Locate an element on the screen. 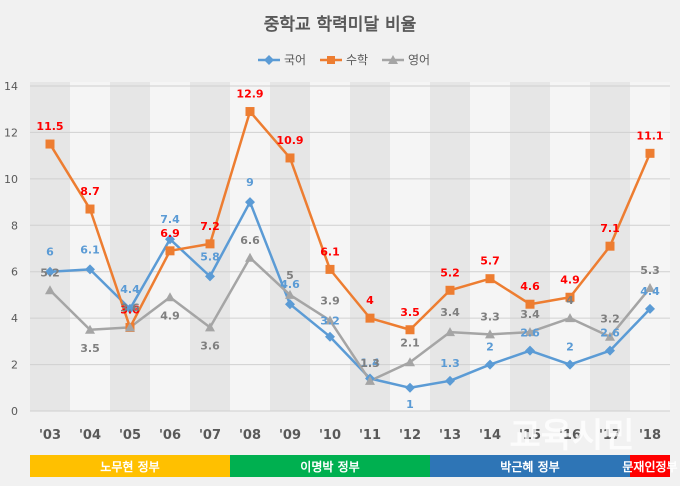 This screenshot has width=680, height=486. chart-title: 중학교 학력미달 비율 is located at coordinates (340, 24).